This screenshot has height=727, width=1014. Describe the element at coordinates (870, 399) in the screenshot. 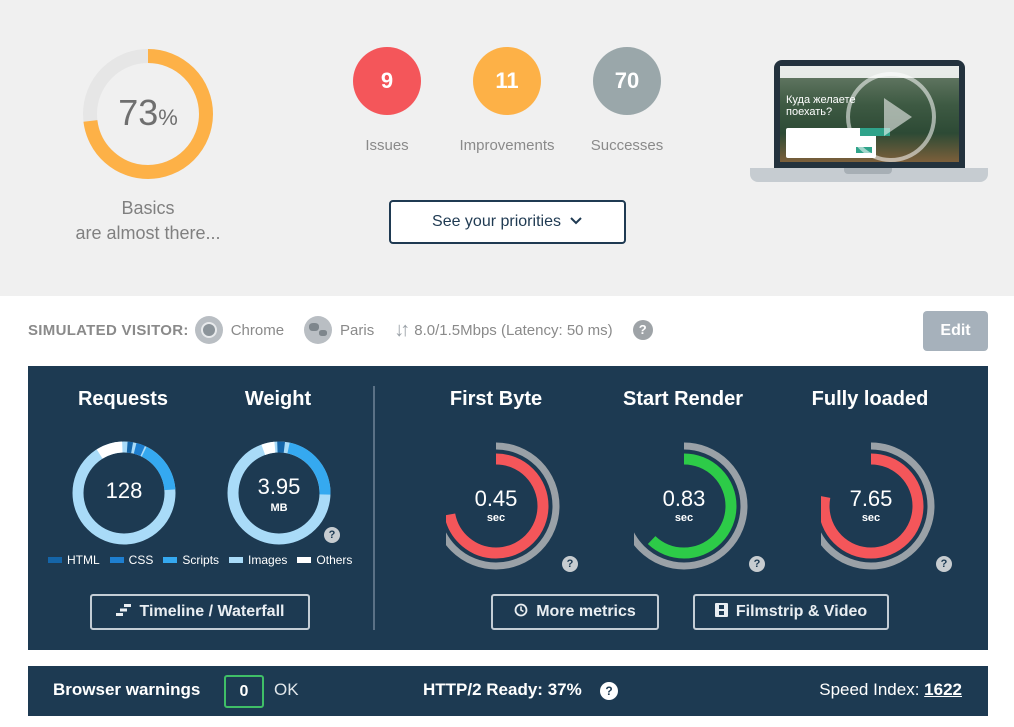

I see `fully-loaded-title: Fully loaded` at that location.